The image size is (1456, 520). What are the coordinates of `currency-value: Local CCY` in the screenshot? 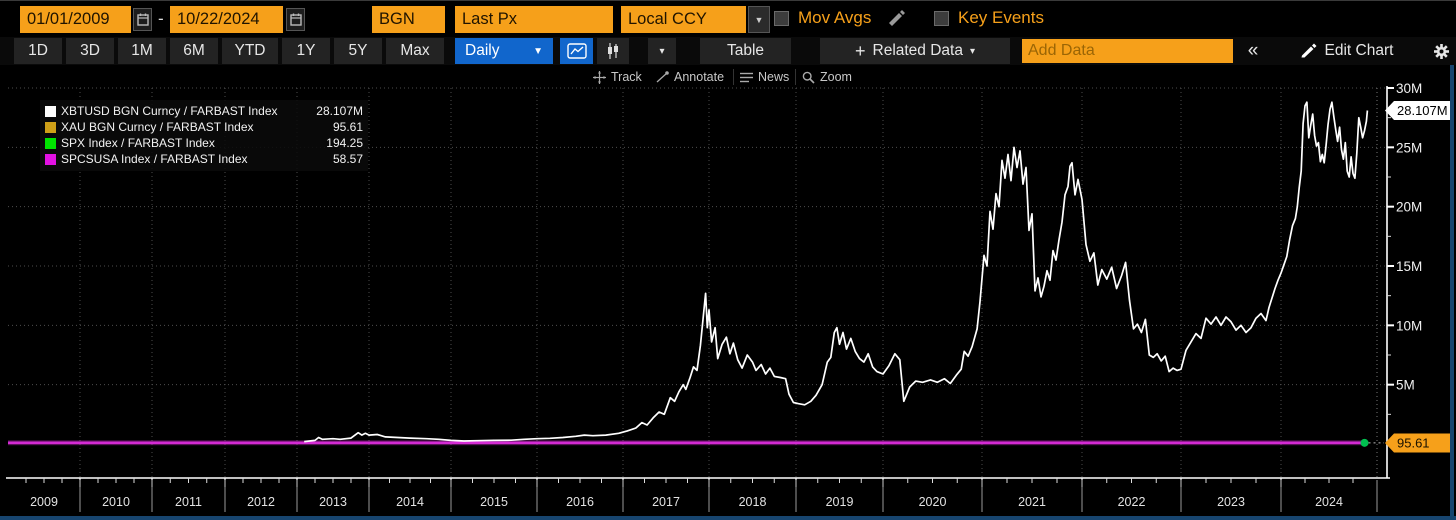 It's located at (667, 19).